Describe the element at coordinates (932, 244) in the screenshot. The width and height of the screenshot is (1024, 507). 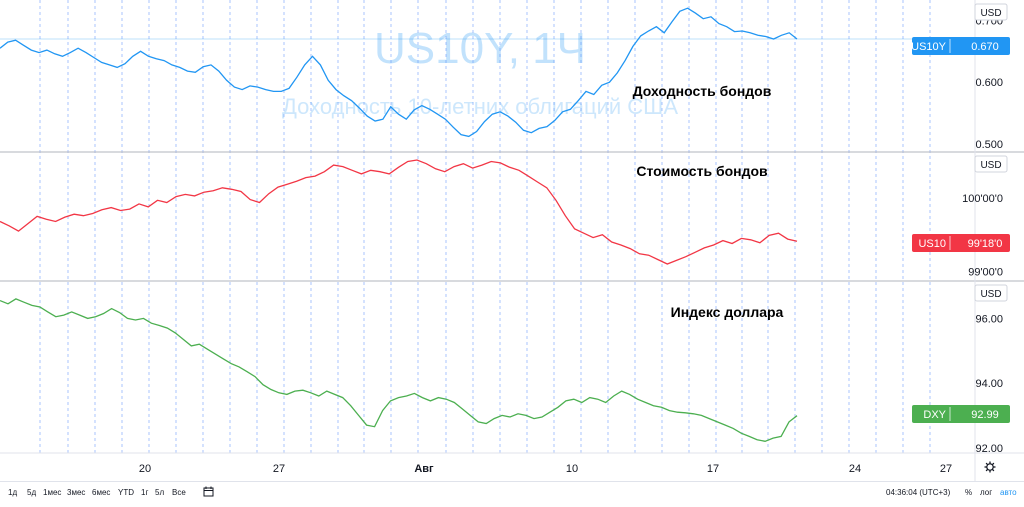
I see `last-value-symbol: US10` at that location.